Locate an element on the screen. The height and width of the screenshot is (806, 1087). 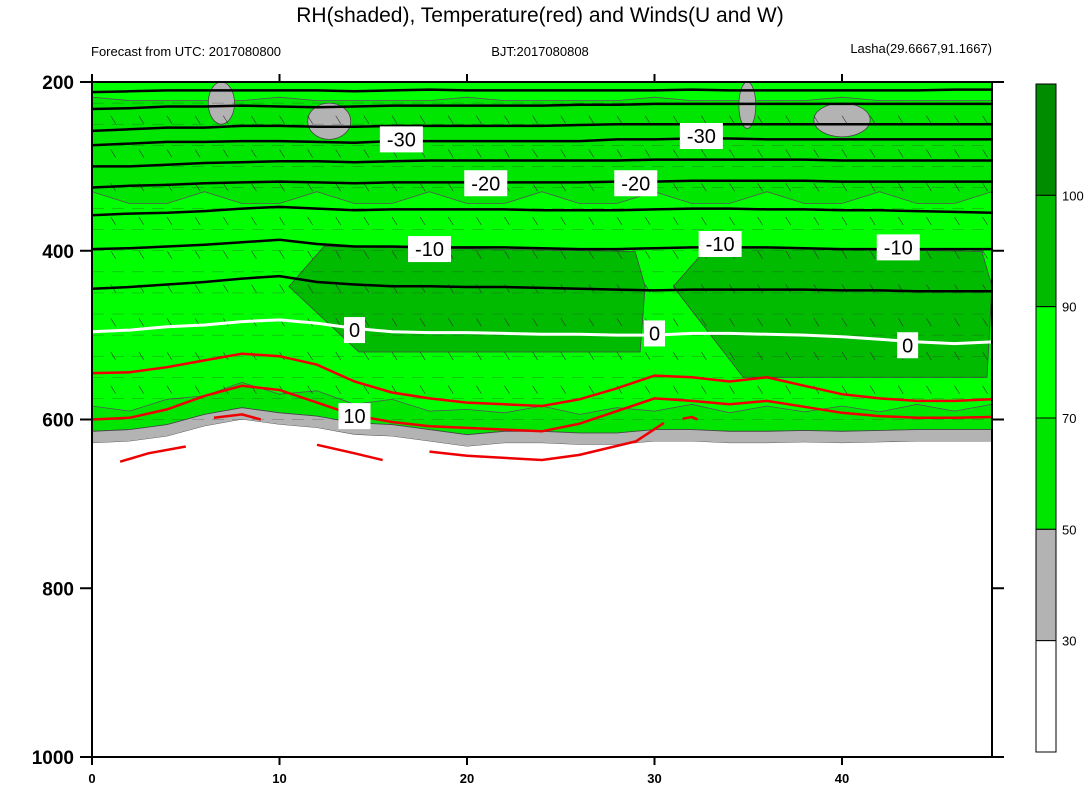
contour-label-3: -20 is located at coordinates (635, 184).